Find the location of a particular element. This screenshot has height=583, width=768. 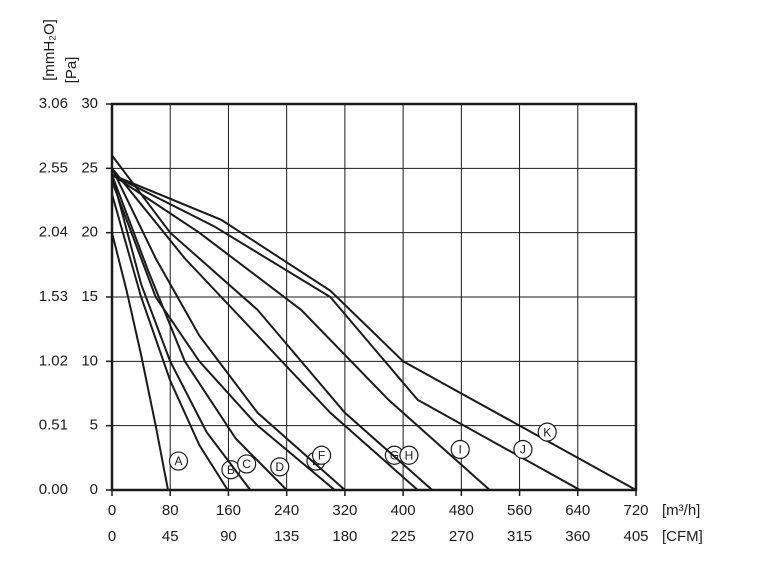

y-tick-label: 20 is located at coordinates (89, 232).